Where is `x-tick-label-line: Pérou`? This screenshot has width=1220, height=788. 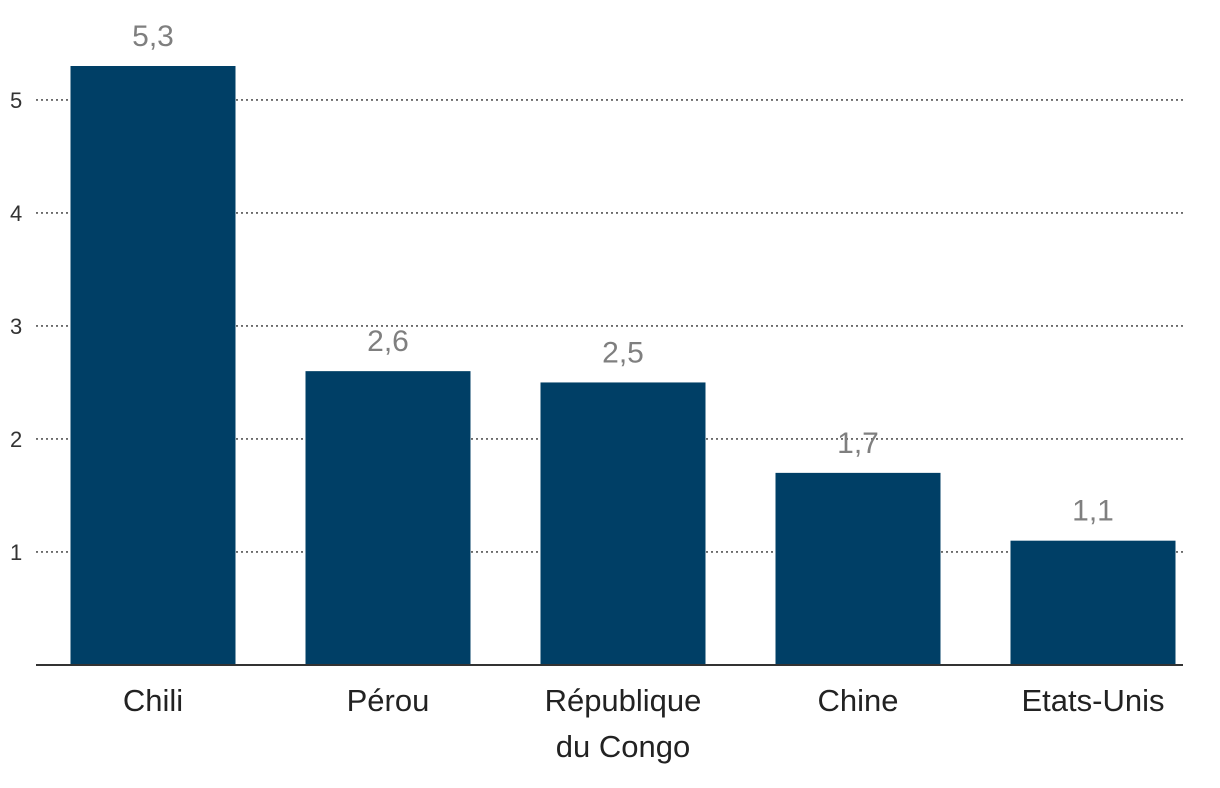
x-tick-label-line: Pérou is located at coordinates (388, 700).